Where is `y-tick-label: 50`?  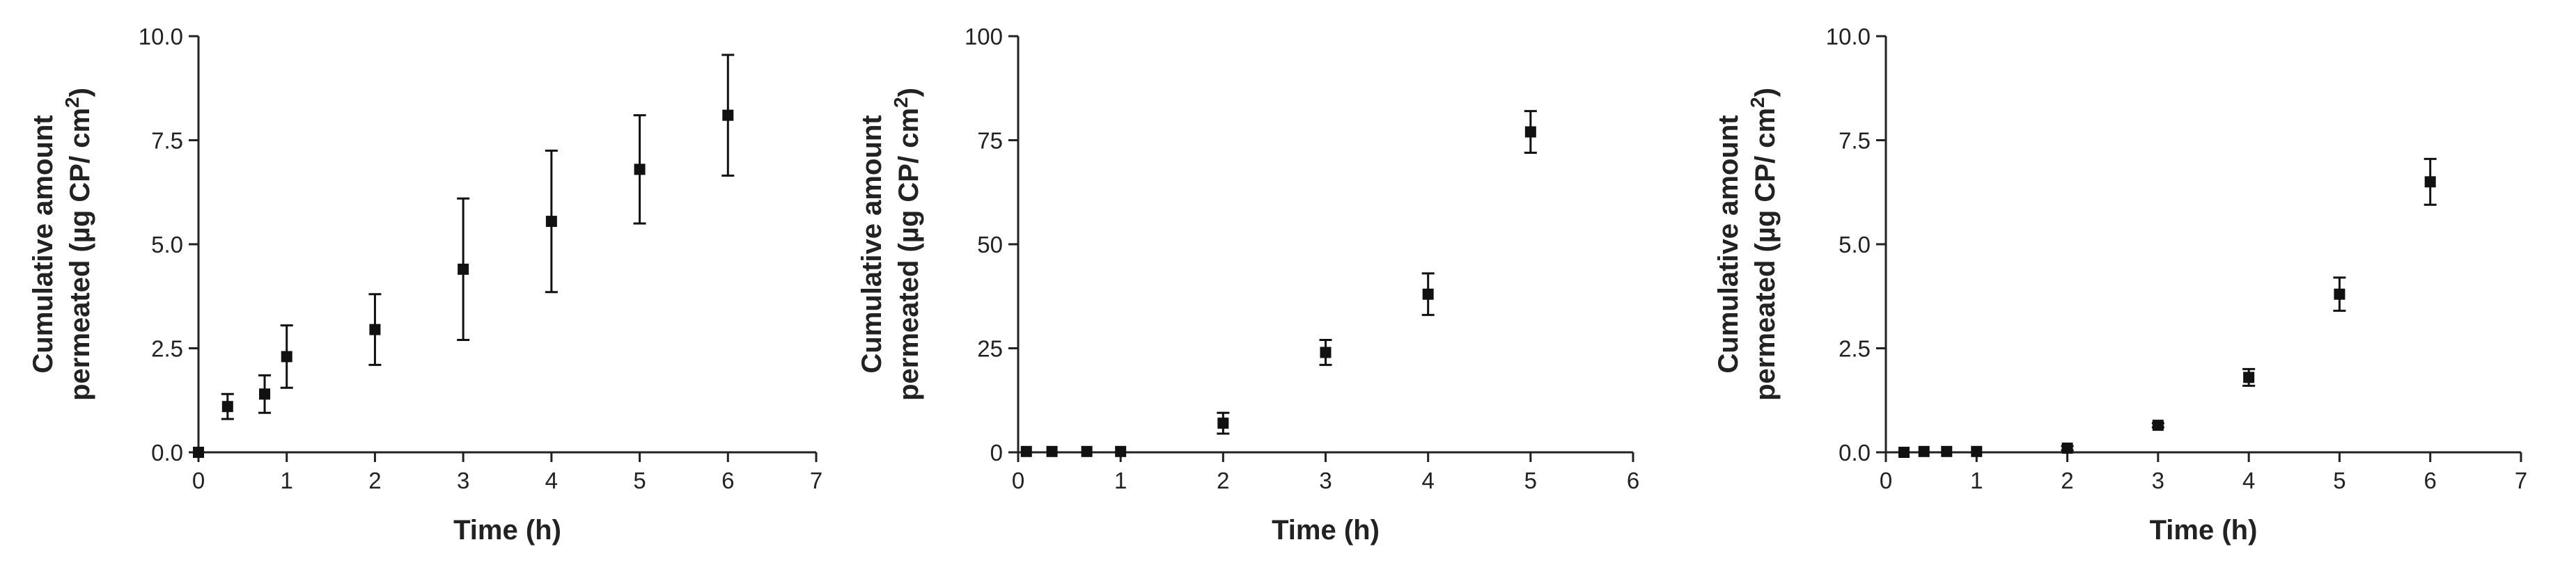
y-tick-label: 50 is located at coordinates (990, 244).